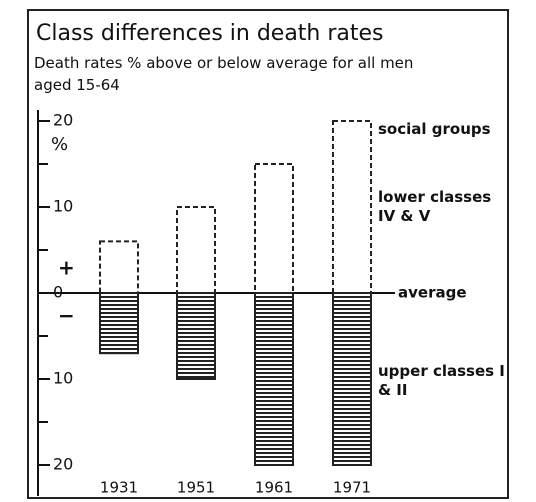 The height and width of the screenshot is (502, 536). Describe the element at coordinates (119, 488) in the screenshot. I see `x-tick-label: 1931` at that location.